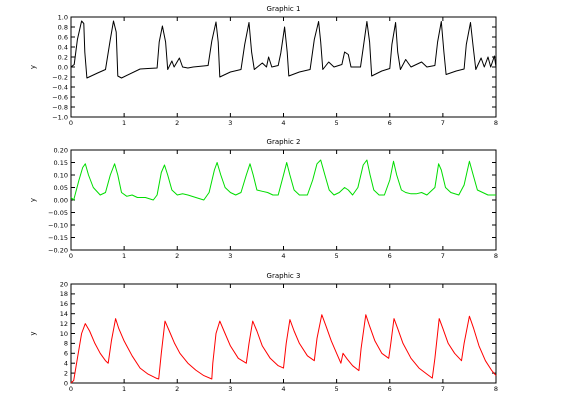 The width and height of the screenshot is (567, 401). What do you see at coordinates (64, 294) in the screenshot?
I see `y-tick-label: 18` at bounding box center [64, 294].